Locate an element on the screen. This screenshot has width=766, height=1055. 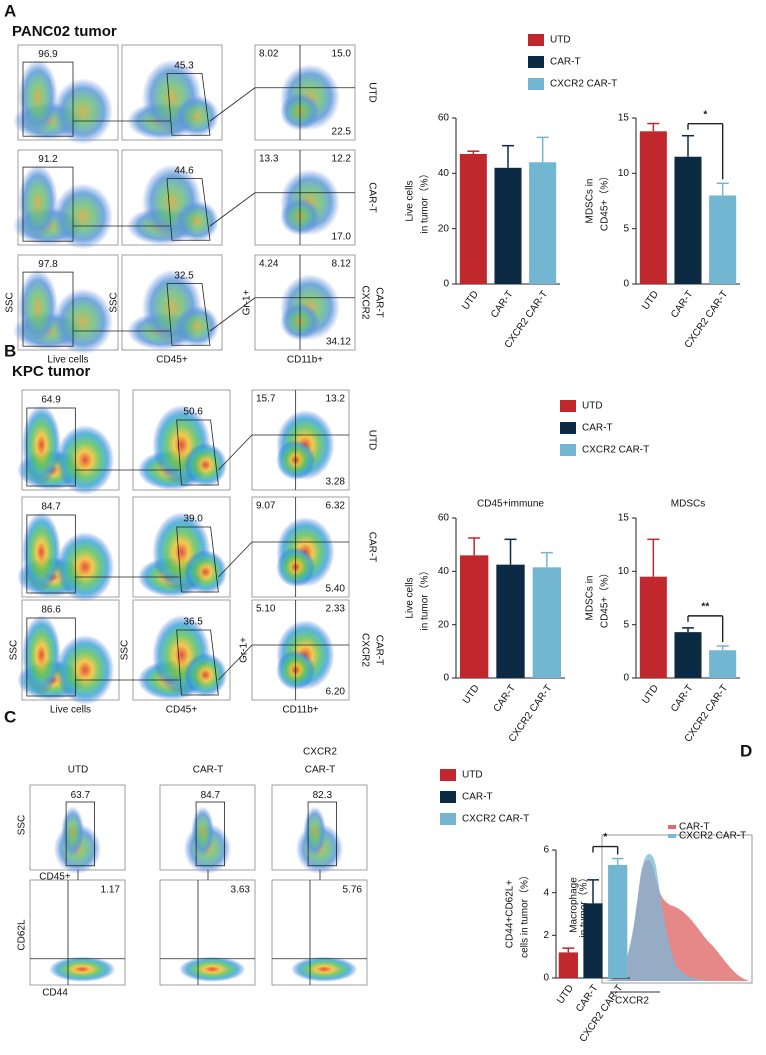
quadrant-value: 12.2 is located at coordinates (342, 159).